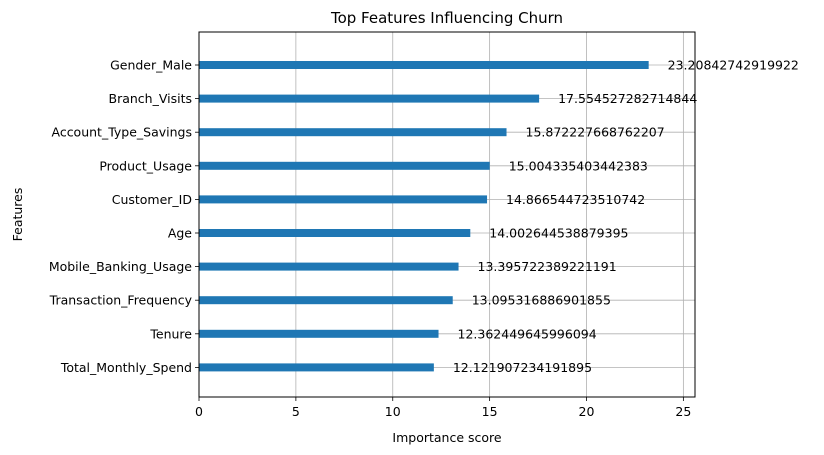  Describe the element at coordinates (121, 300) in the screenshot. I see `y-tick-label: Transaction_Frequency` at that location.